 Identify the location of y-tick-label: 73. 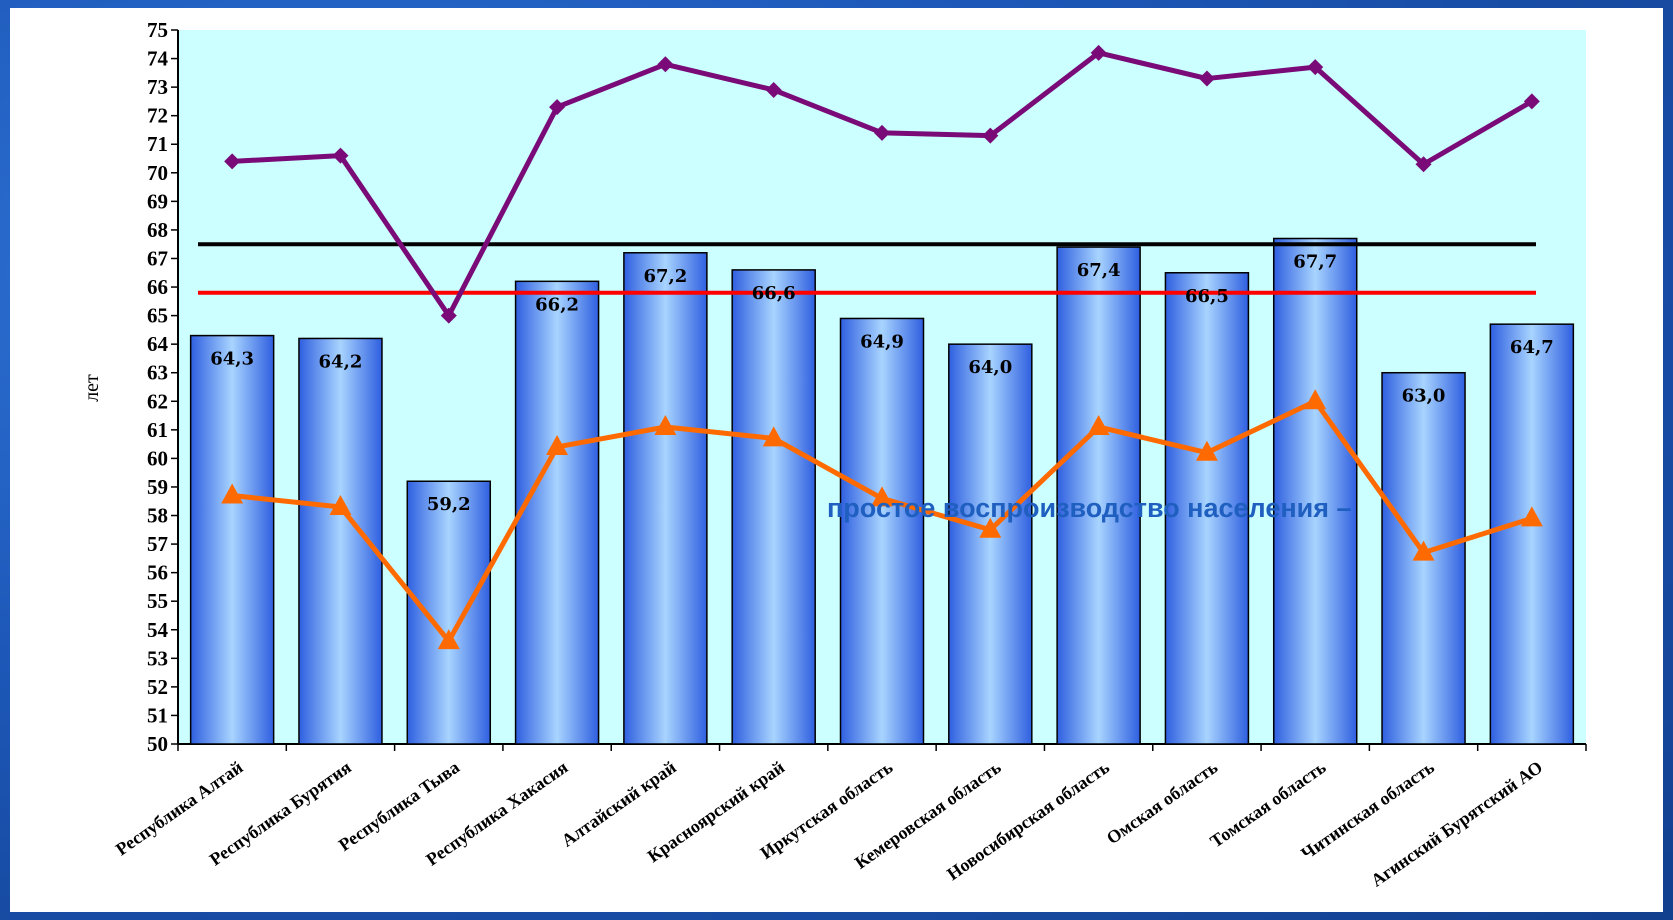
(157, 87).